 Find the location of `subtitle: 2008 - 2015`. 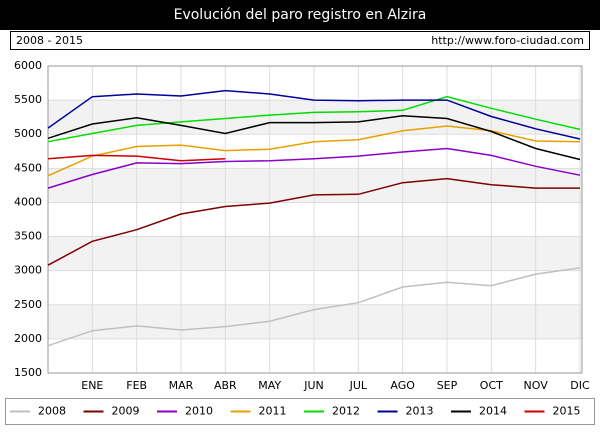

subtitle: 2008 - 2015 is located at coordinates (49, 40).